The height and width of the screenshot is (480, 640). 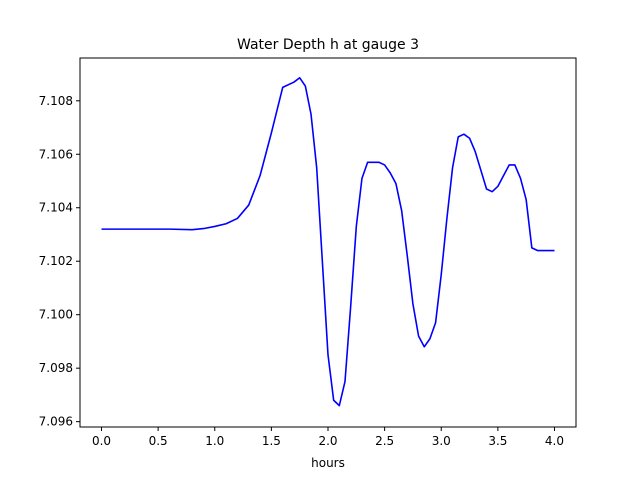 What do you see at coordinates (328, 463) in the screenshot?
I see `x-axis-label: hours` at bounding box center [328, 463].